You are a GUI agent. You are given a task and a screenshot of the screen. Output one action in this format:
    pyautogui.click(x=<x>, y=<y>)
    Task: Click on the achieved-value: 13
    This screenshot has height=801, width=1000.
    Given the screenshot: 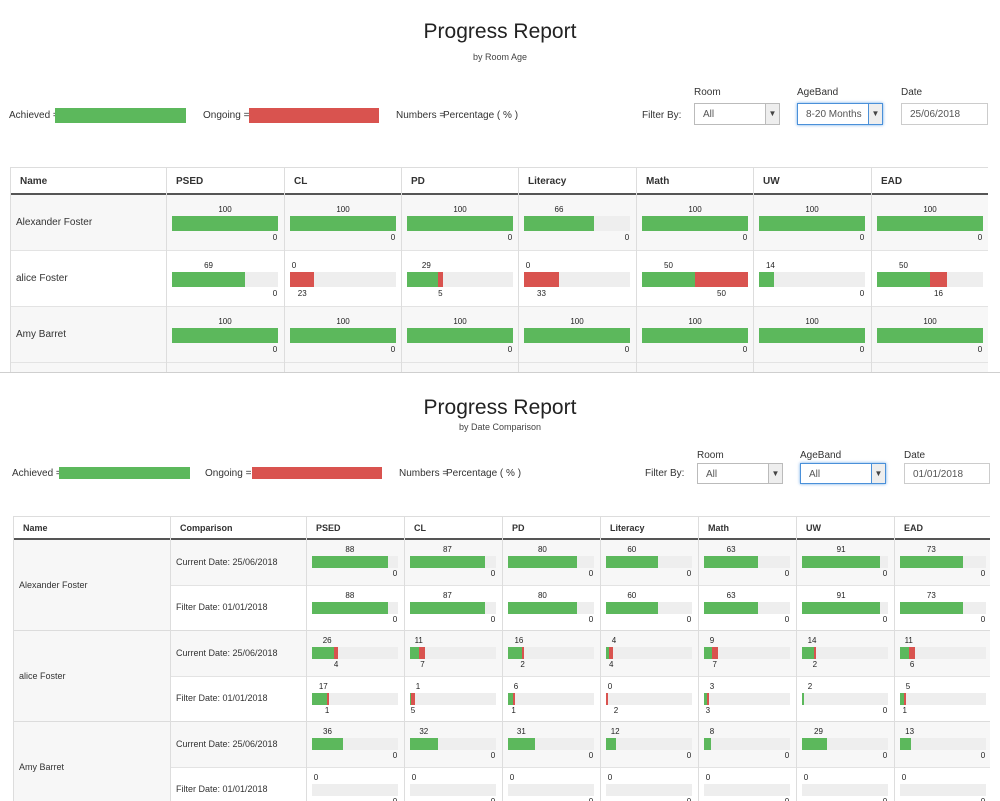 What is the action you would take?
    pyautogui.click(x=910, y=731)
    